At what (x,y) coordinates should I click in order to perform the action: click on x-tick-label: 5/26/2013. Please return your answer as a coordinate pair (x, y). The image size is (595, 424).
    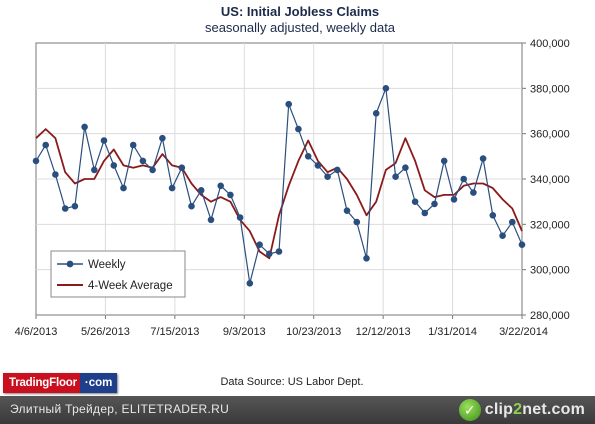
    Looking at the image, I should click on (105, 332).